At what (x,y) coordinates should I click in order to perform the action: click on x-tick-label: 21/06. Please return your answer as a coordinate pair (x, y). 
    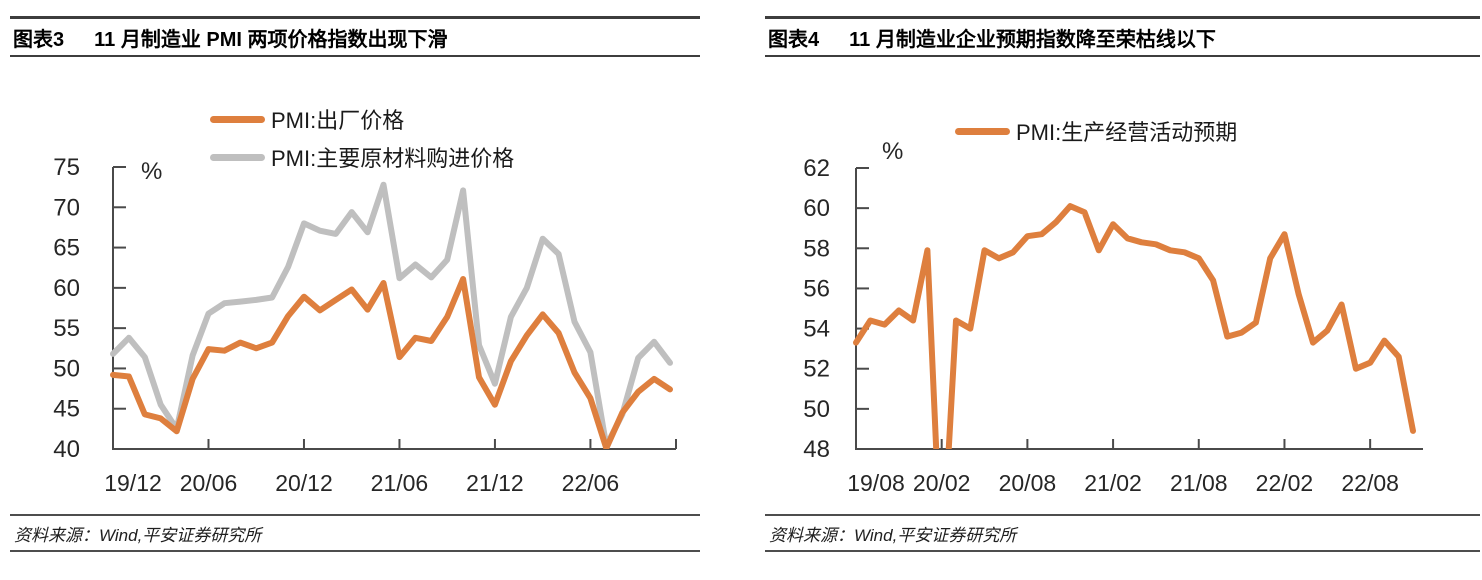
    Looking at the image, I should click on (400, 483).